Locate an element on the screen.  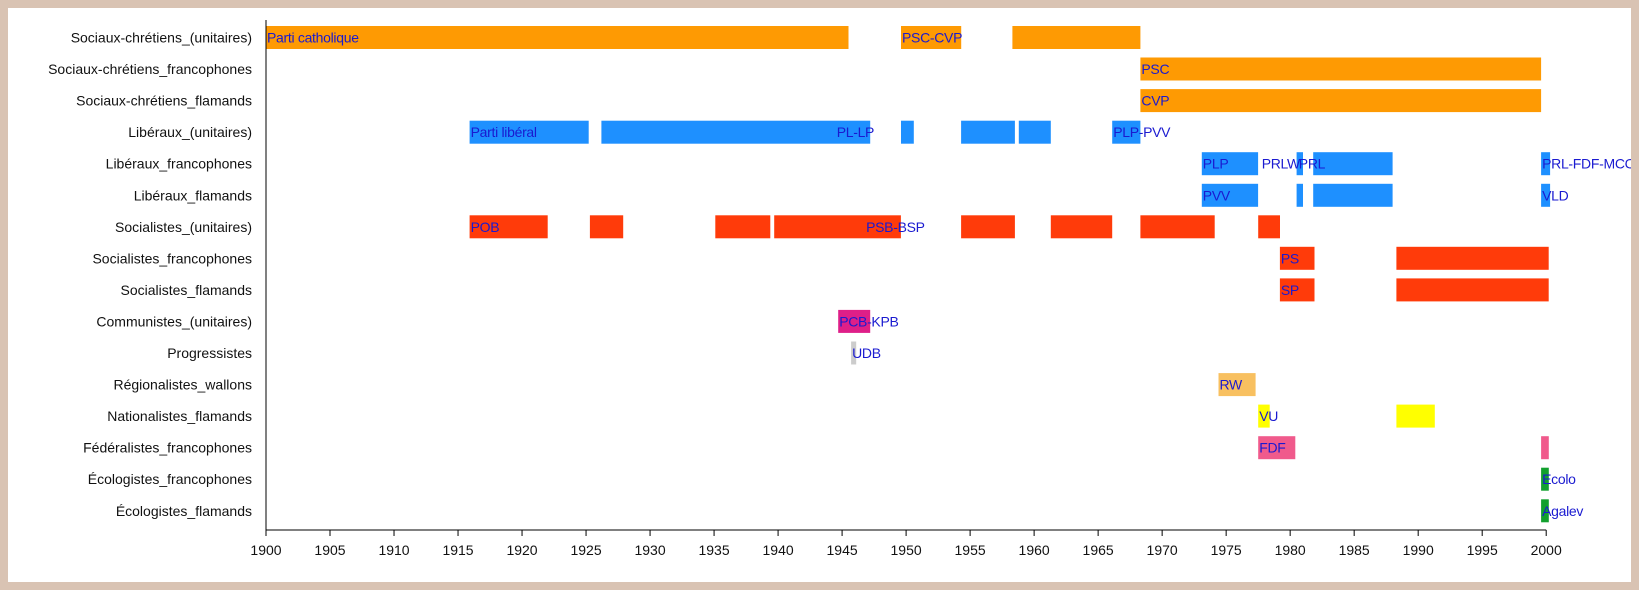
row-label-socialistes-flamands: Socialistes_flamands is located at coordinates (186, 290).